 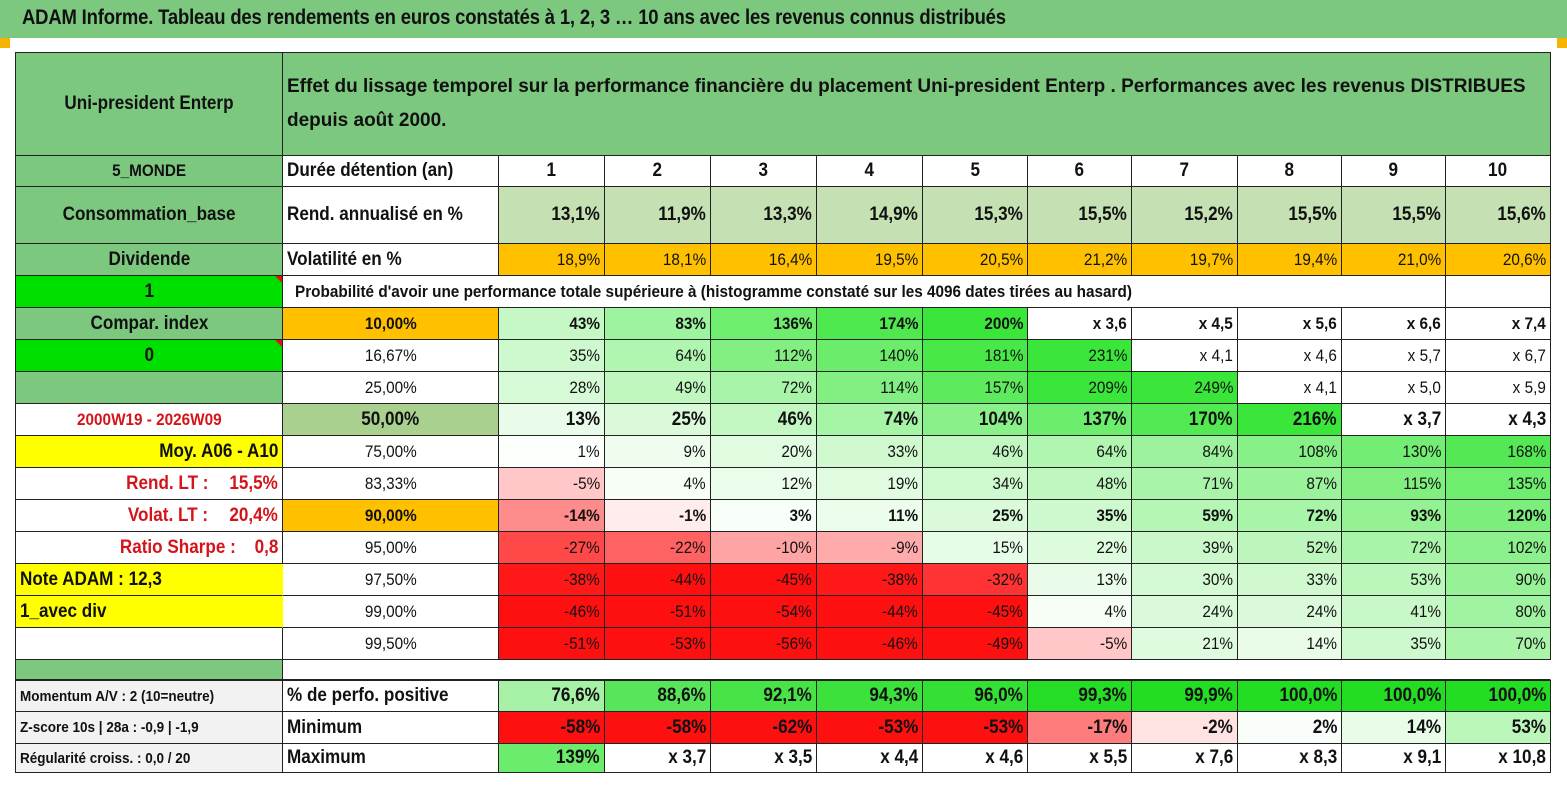 I want to click on performance-cell-text: 209%, so click(x=1107, y=387).